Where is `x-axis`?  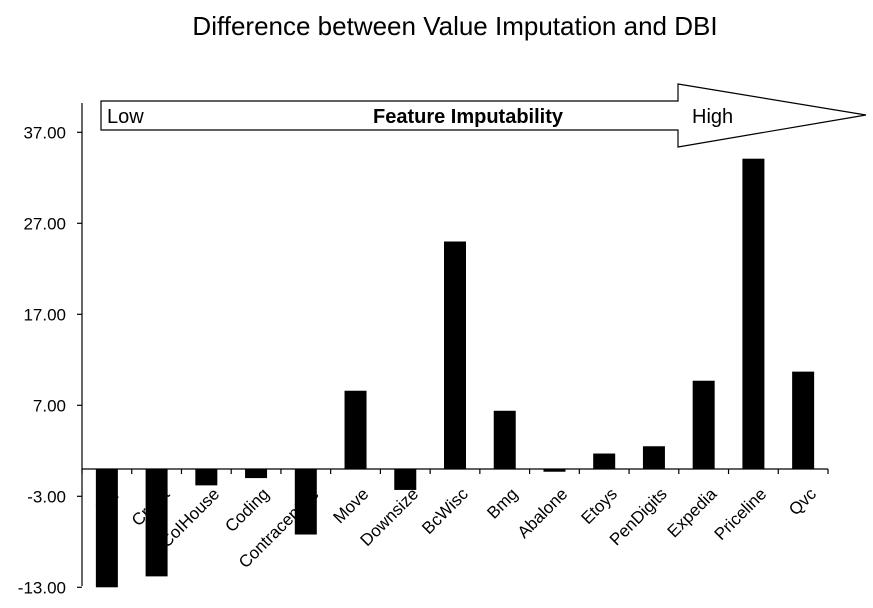 x-axis is located at coordinates (455, 471).